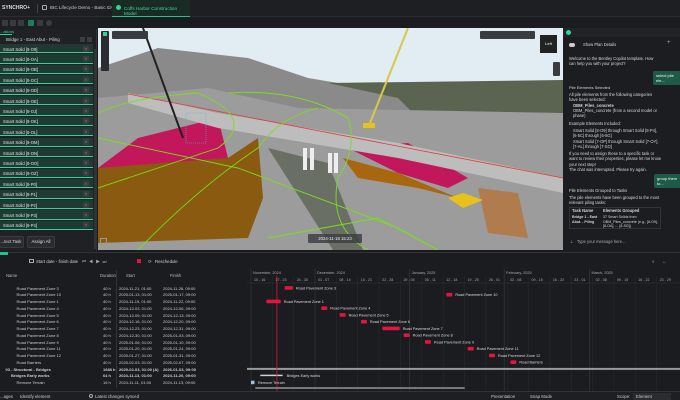 Image resolution: width=680 pixels, height=400 pixels. Describe the element at coordinates (556, 69) in the screenshot. I see `camera-controls` at that location.